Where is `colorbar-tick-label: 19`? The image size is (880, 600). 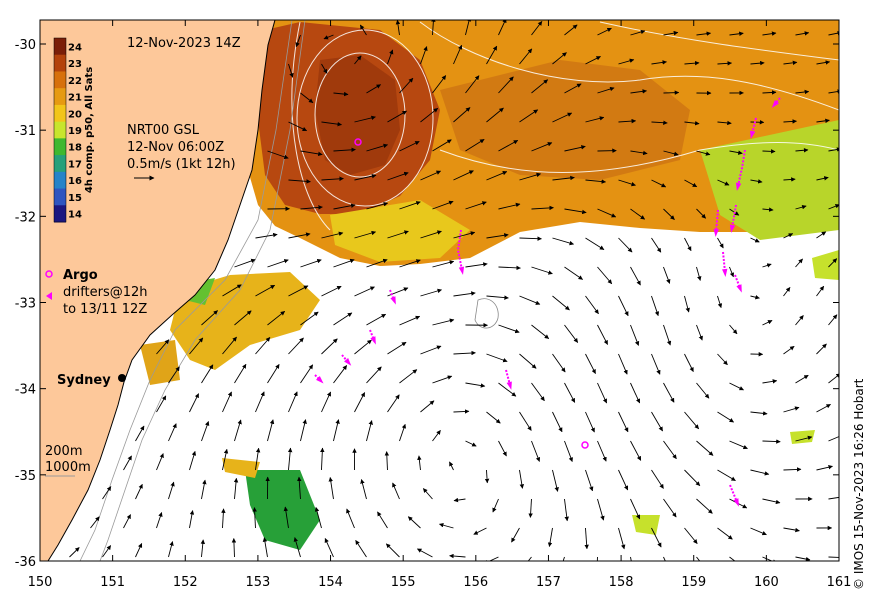
colorbar-tick-label: 19 is located at coordinates (75, 131).